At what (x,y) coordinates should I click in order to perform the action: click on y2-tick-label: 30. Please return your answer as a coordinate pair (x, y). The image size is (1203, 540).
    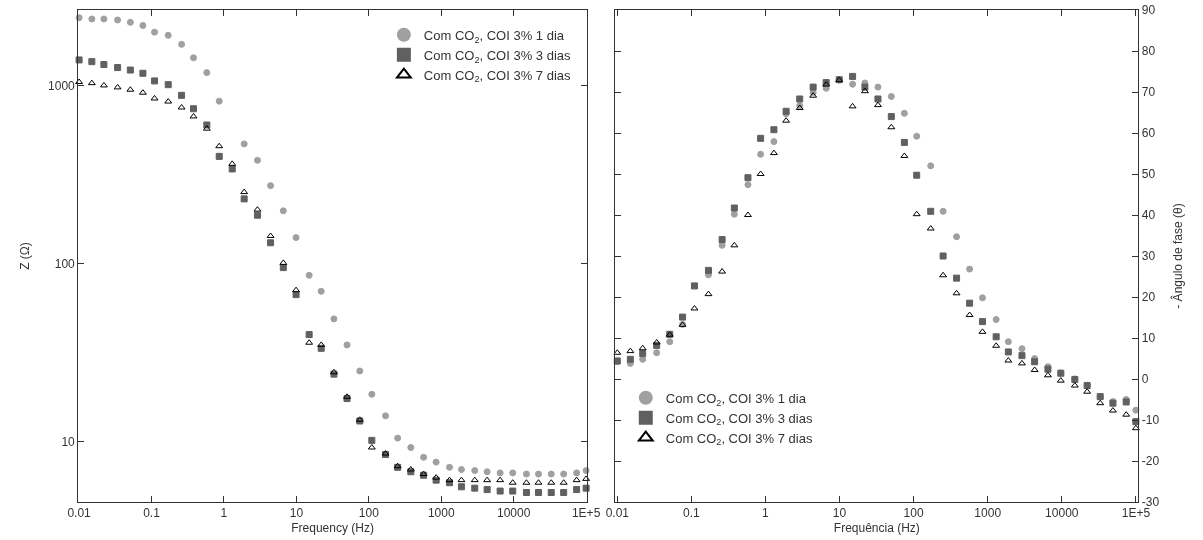
    Looking at the image, I should click on (1148, 256).